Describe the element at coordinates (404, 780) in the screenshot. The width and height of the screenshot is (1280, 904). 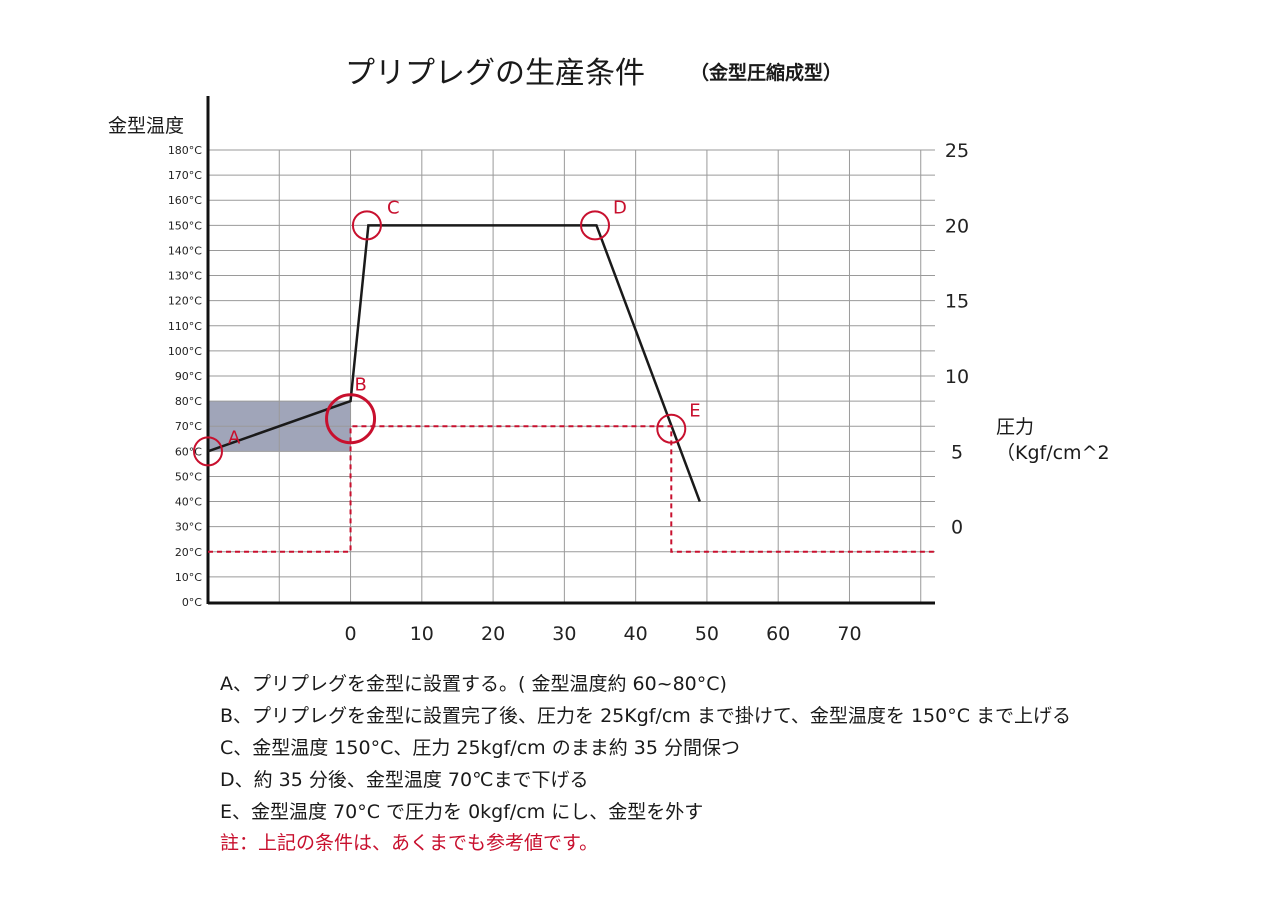
I see `note-d: D、約 35 分後、金型温度 70℃まで下げる` at that location.